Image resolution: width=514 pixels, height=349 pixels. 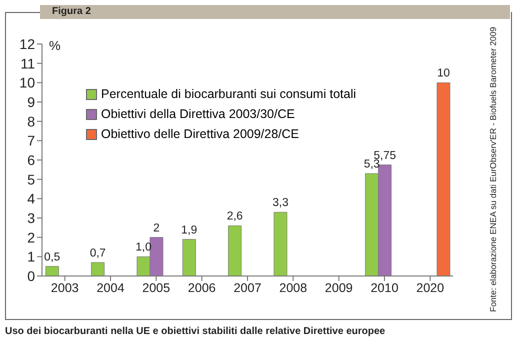 I want to click on data-label: 2,6, so click(x=234, y=216).